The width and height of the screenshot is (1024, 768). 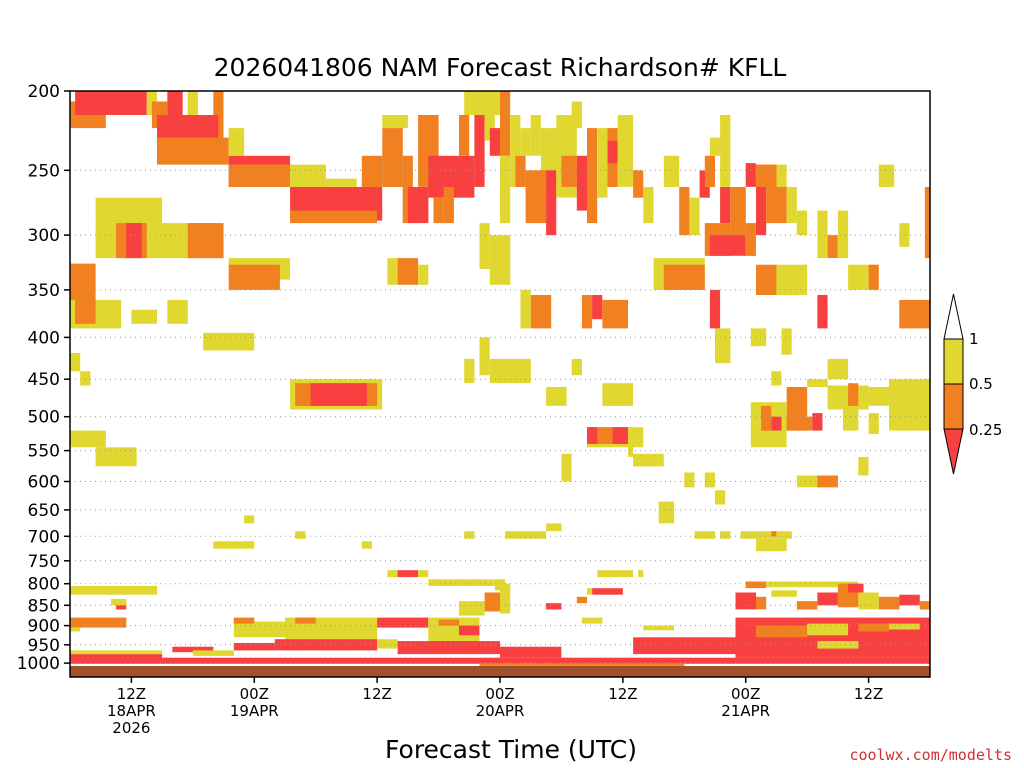 I want to click on colorbar-label: 0.25, so click(x=985, y=430).